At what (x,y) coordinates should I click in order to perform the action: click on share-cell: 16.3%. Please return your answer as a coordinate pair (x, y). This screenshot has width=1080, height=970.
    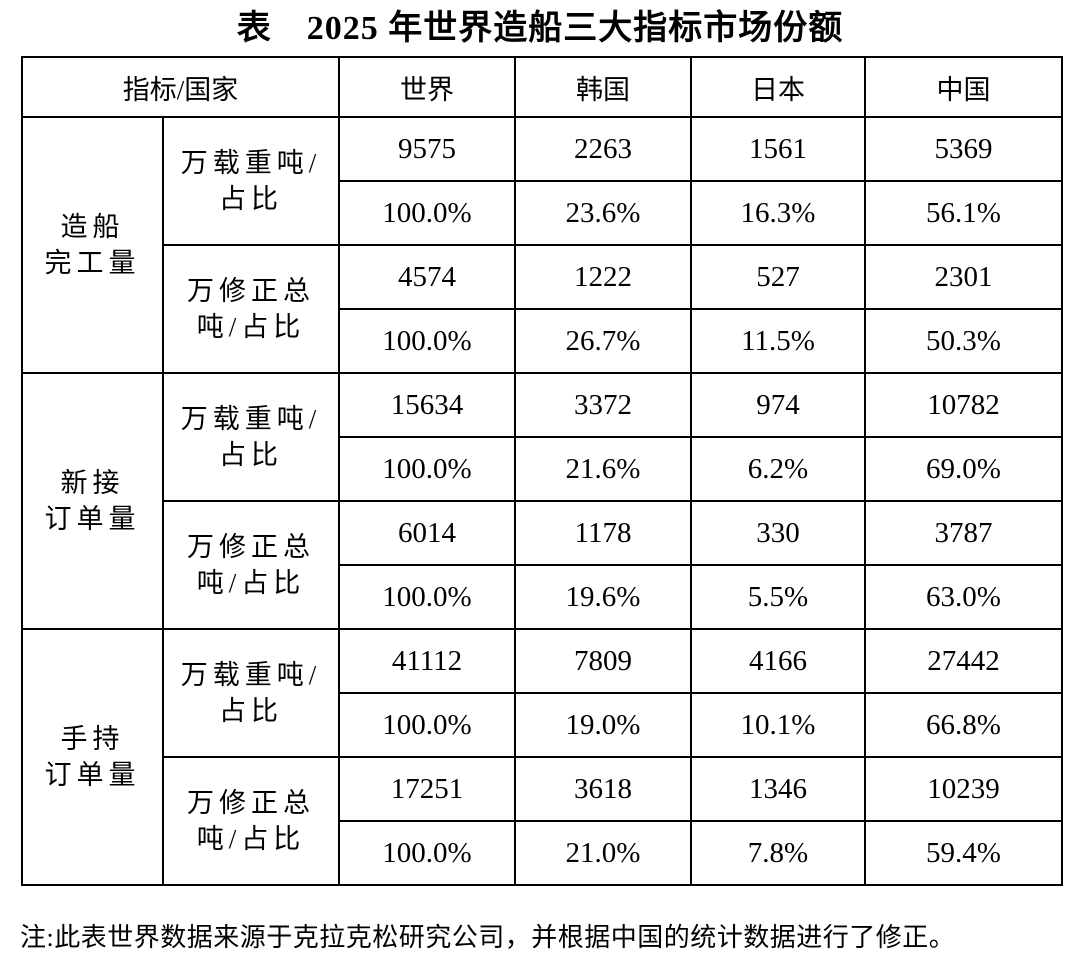
    Looking at the image, I should click on (778, 213).